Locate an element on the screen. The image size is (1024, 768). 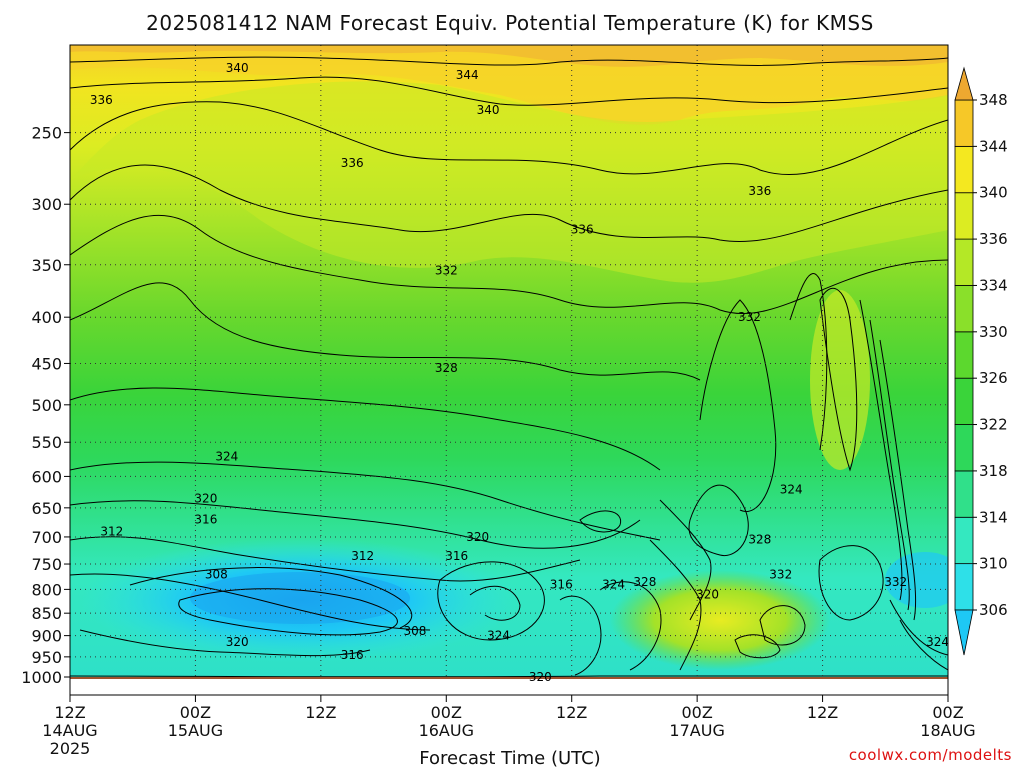
y-tick-label: 1000 is located at coordinates (41, 677).